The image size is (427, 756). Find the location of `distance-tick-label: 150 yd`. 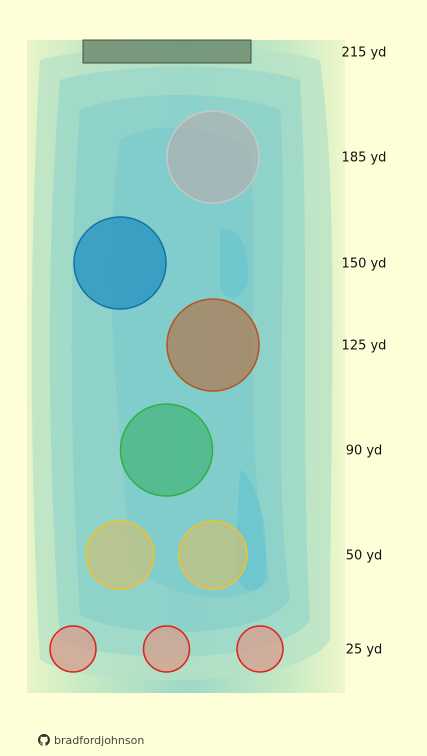

distance-tick-label: 150 yd is located at coordinates (364, 264).